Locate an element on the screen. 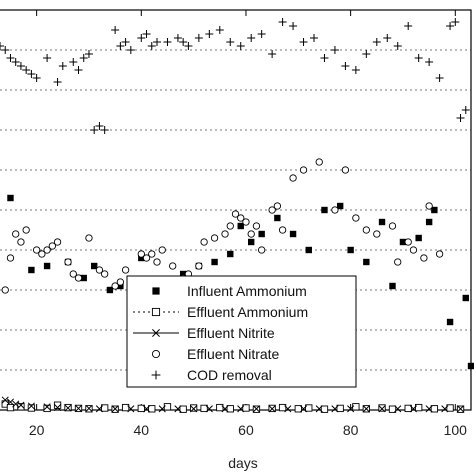 The width and height of the screenshot is (474, 474). x-tick-label: 80 is located at coordinates (351, 430).